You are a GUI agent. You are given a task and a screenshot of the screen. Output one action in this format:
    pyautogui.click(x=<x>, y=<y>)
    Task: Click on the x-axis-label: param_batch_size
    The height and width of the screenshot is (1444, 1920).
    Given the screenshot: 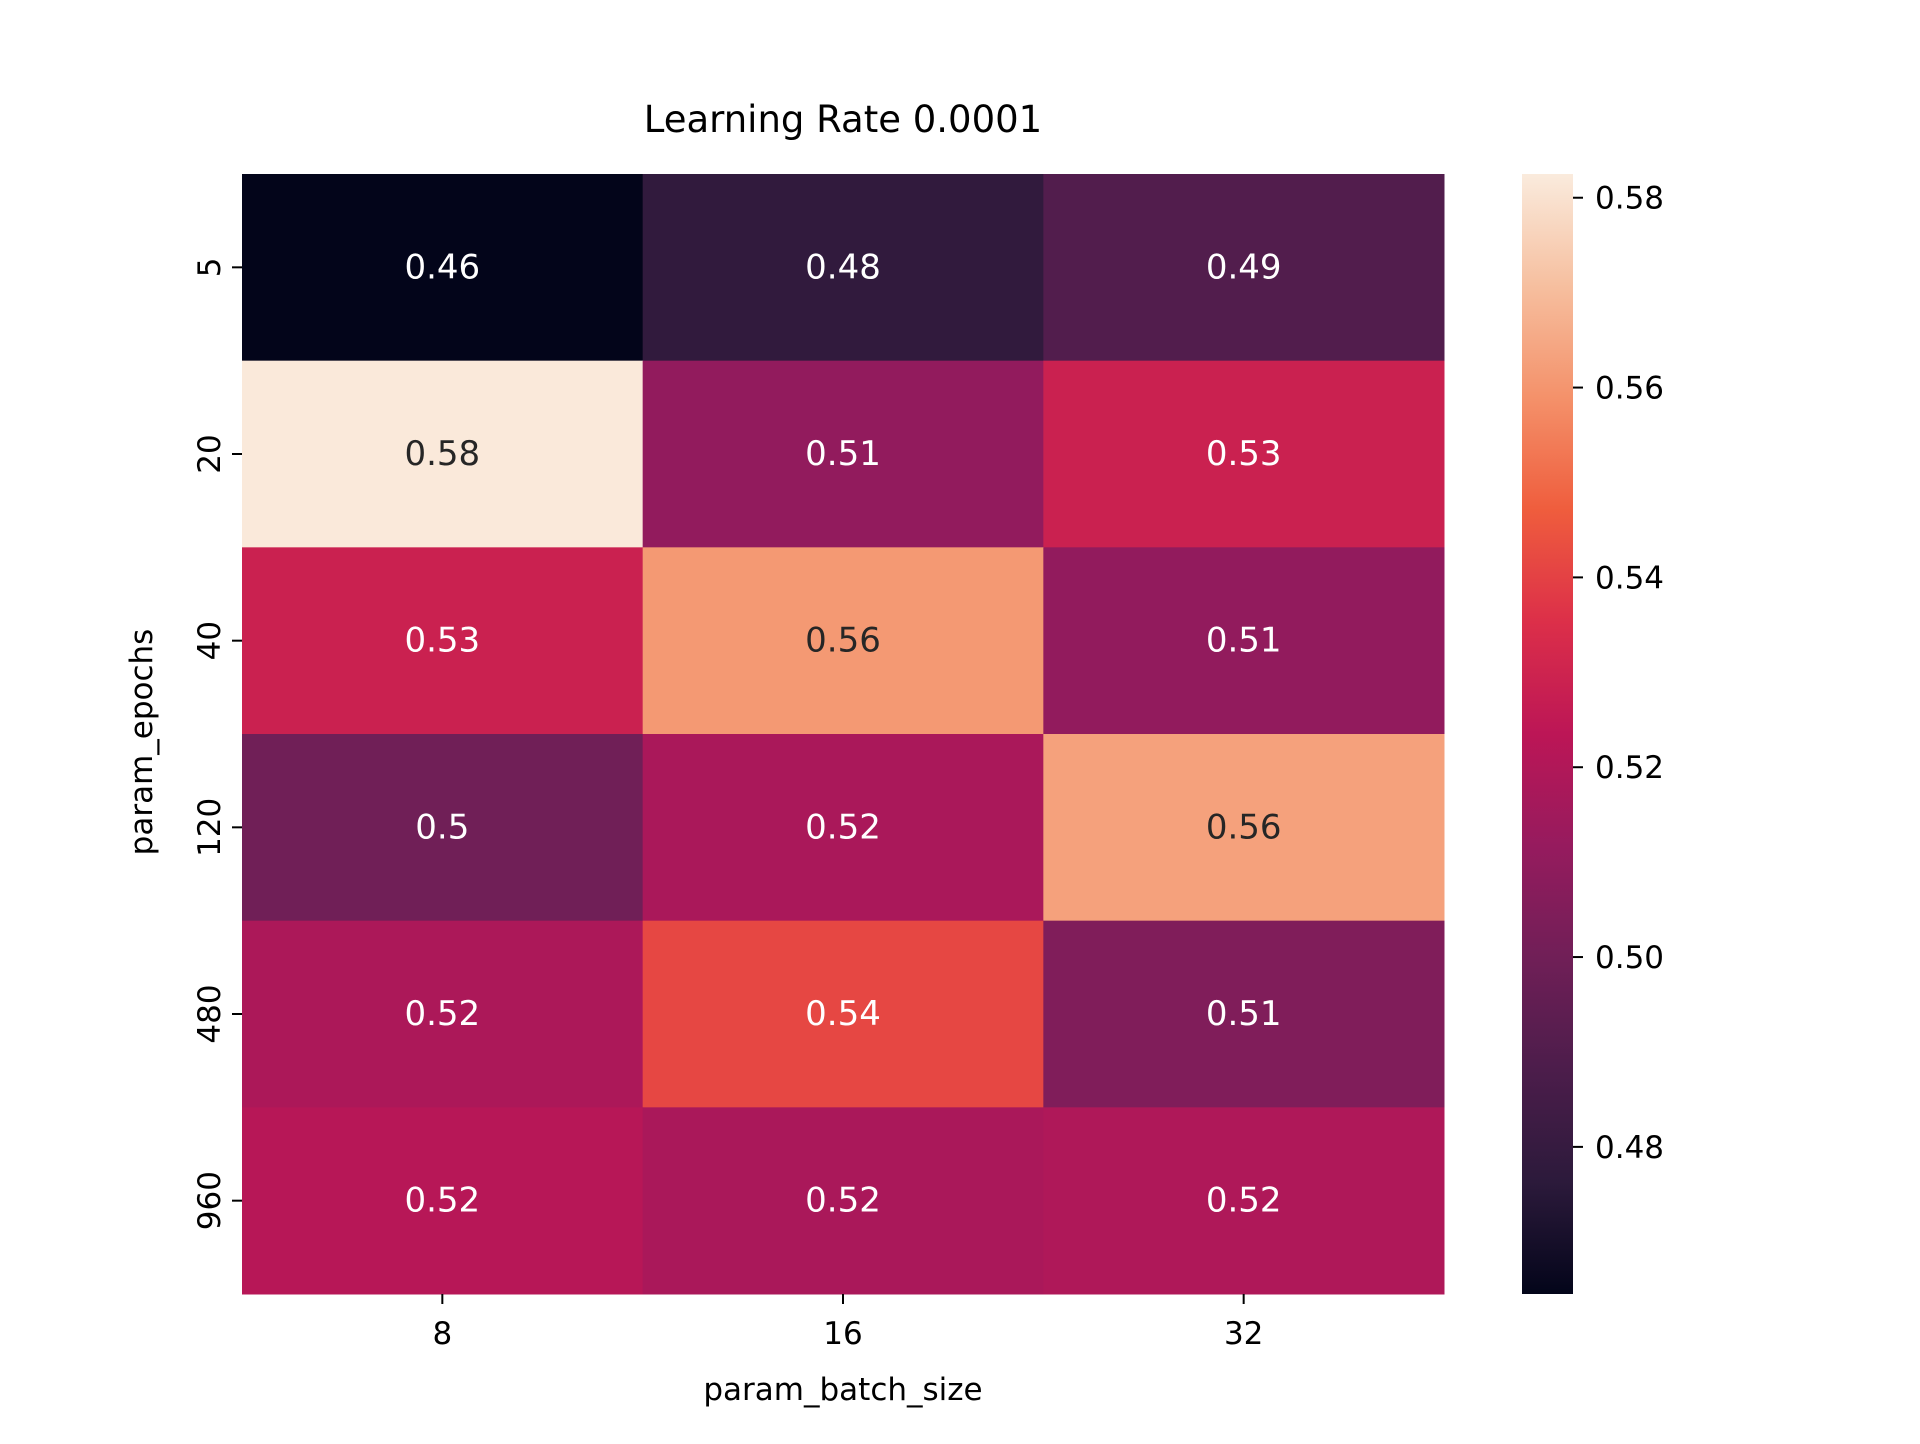 What is the action you would take?
    pyautogui.click(x=842, y=1390)
    